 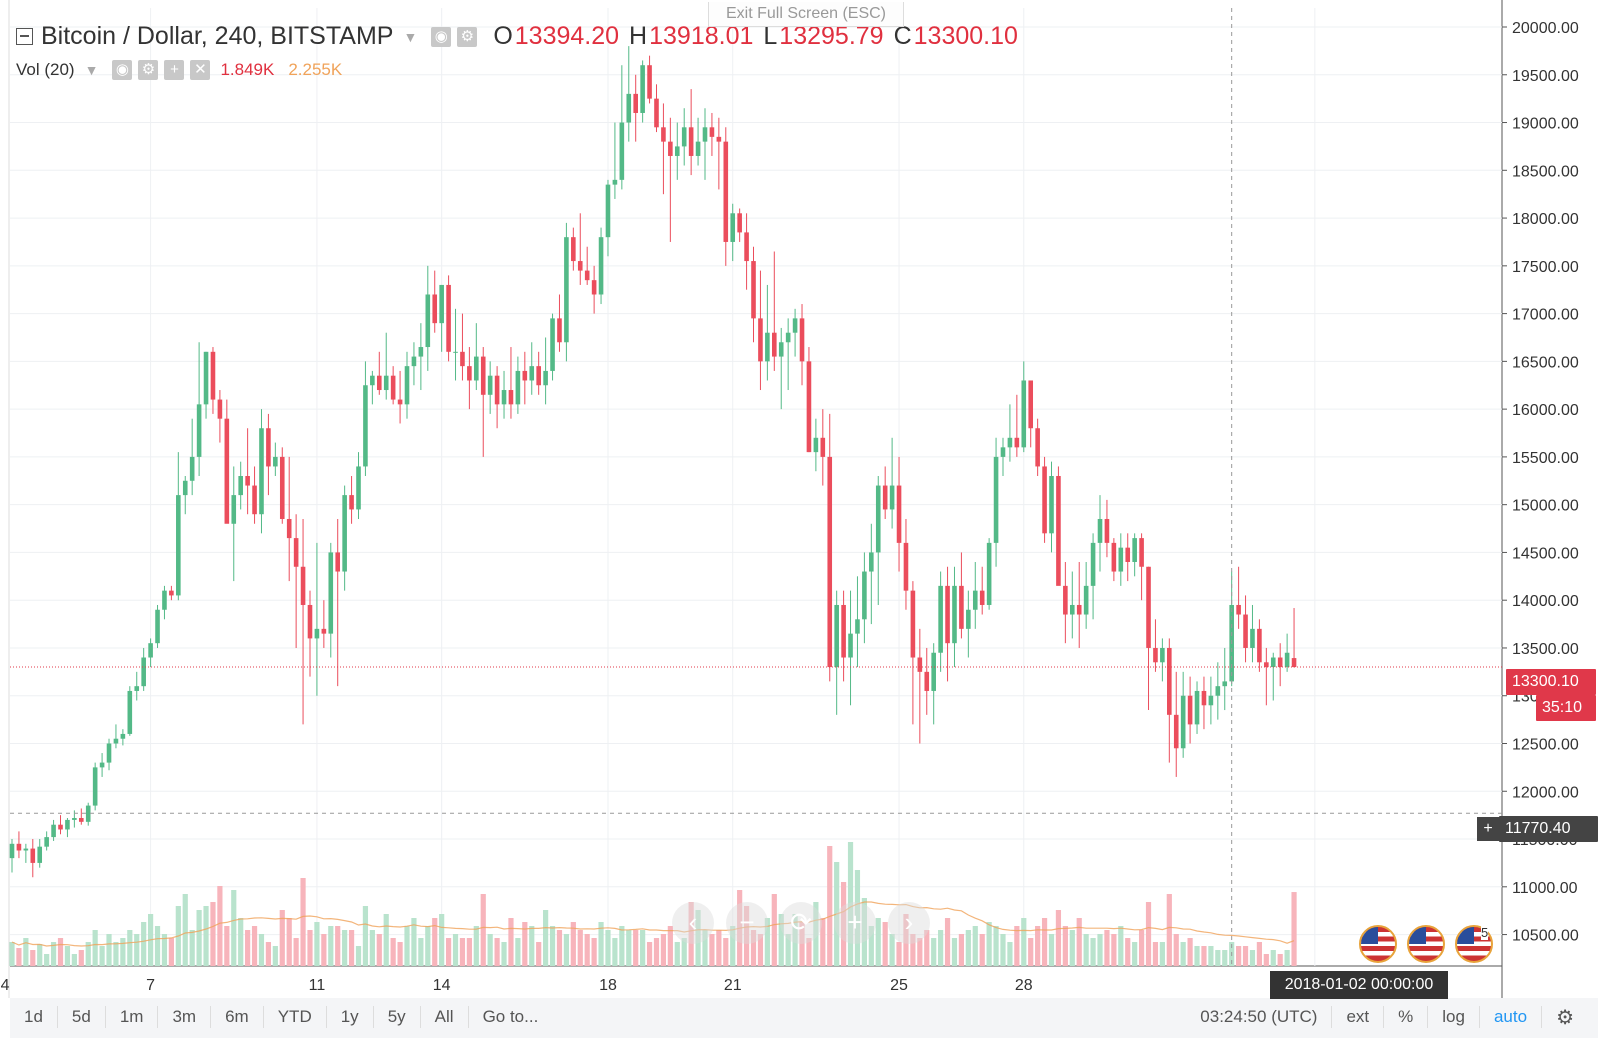 What do you see at coordinates (33, 1016) in the screenshot?
I see `range-1d-button: 1d` at bounding box center [33, 1016].